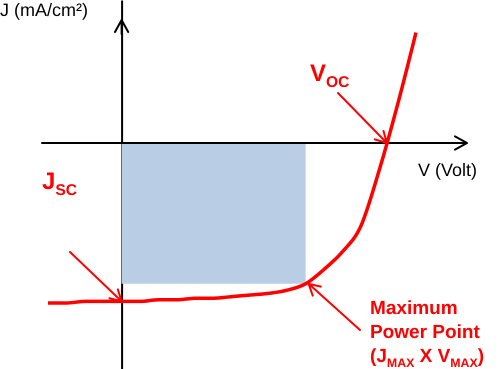  What do you see at coordinates (60, 184) in the screenshot?
I see `annotation: J$_{SC}$` at bounding box center [60, 184].